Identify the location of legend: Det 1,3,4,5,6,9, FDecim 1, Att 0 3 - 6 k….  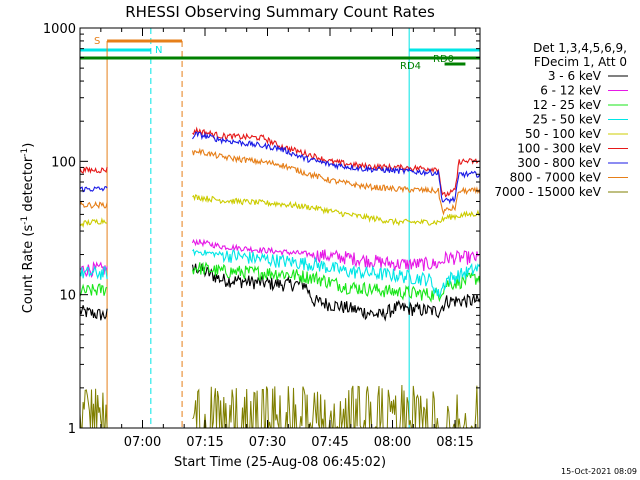
(561, 120).